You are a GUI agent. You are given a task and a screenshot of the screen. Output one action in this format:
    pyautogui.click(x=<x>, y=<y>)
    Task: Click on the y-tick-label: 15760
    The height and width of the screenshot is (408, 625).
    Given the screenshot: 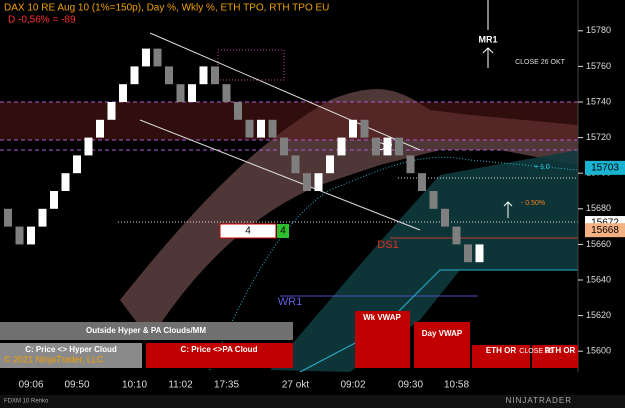 What is the action you would take?
    pyautogui.click(x=598, y=66)
    